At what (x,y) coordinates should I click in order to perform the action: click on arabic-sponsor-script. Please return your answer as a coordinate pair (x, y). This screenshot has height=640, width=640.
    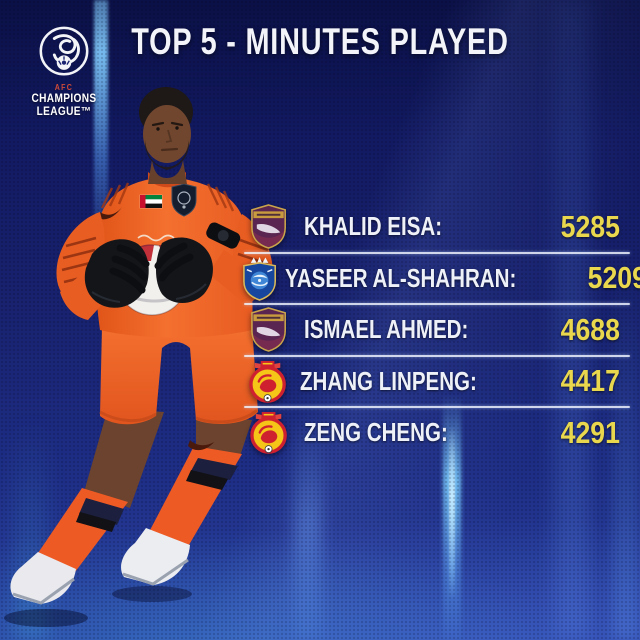
    Looking at the image, I should click on (156, 238).